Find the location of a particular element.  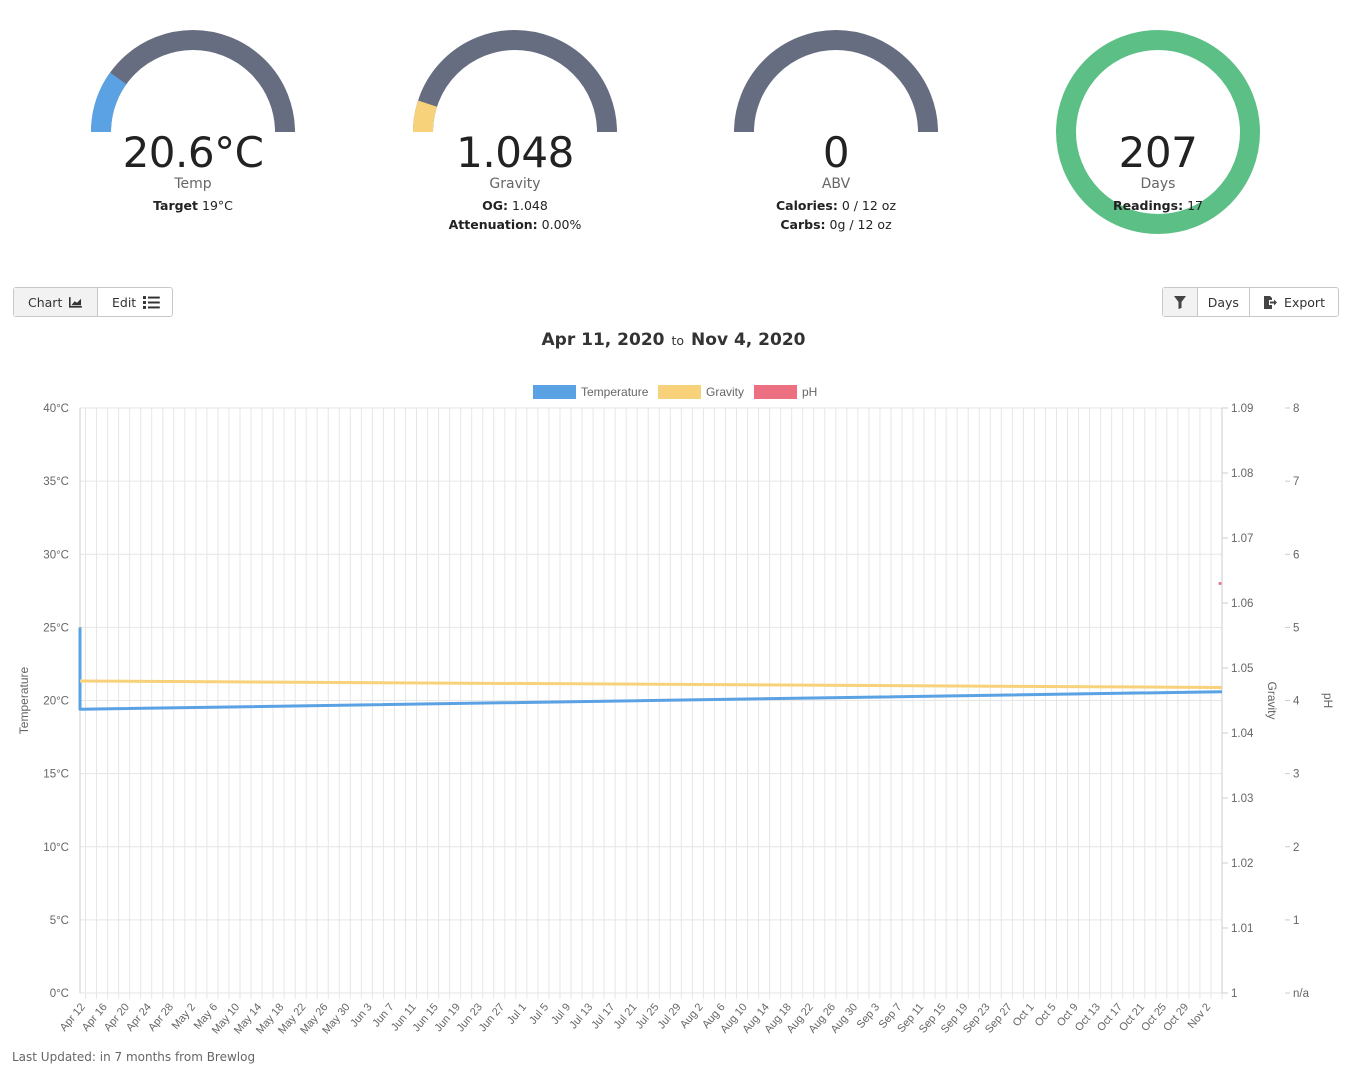

temp-gauge-arc is located at coordinates (192, 81).